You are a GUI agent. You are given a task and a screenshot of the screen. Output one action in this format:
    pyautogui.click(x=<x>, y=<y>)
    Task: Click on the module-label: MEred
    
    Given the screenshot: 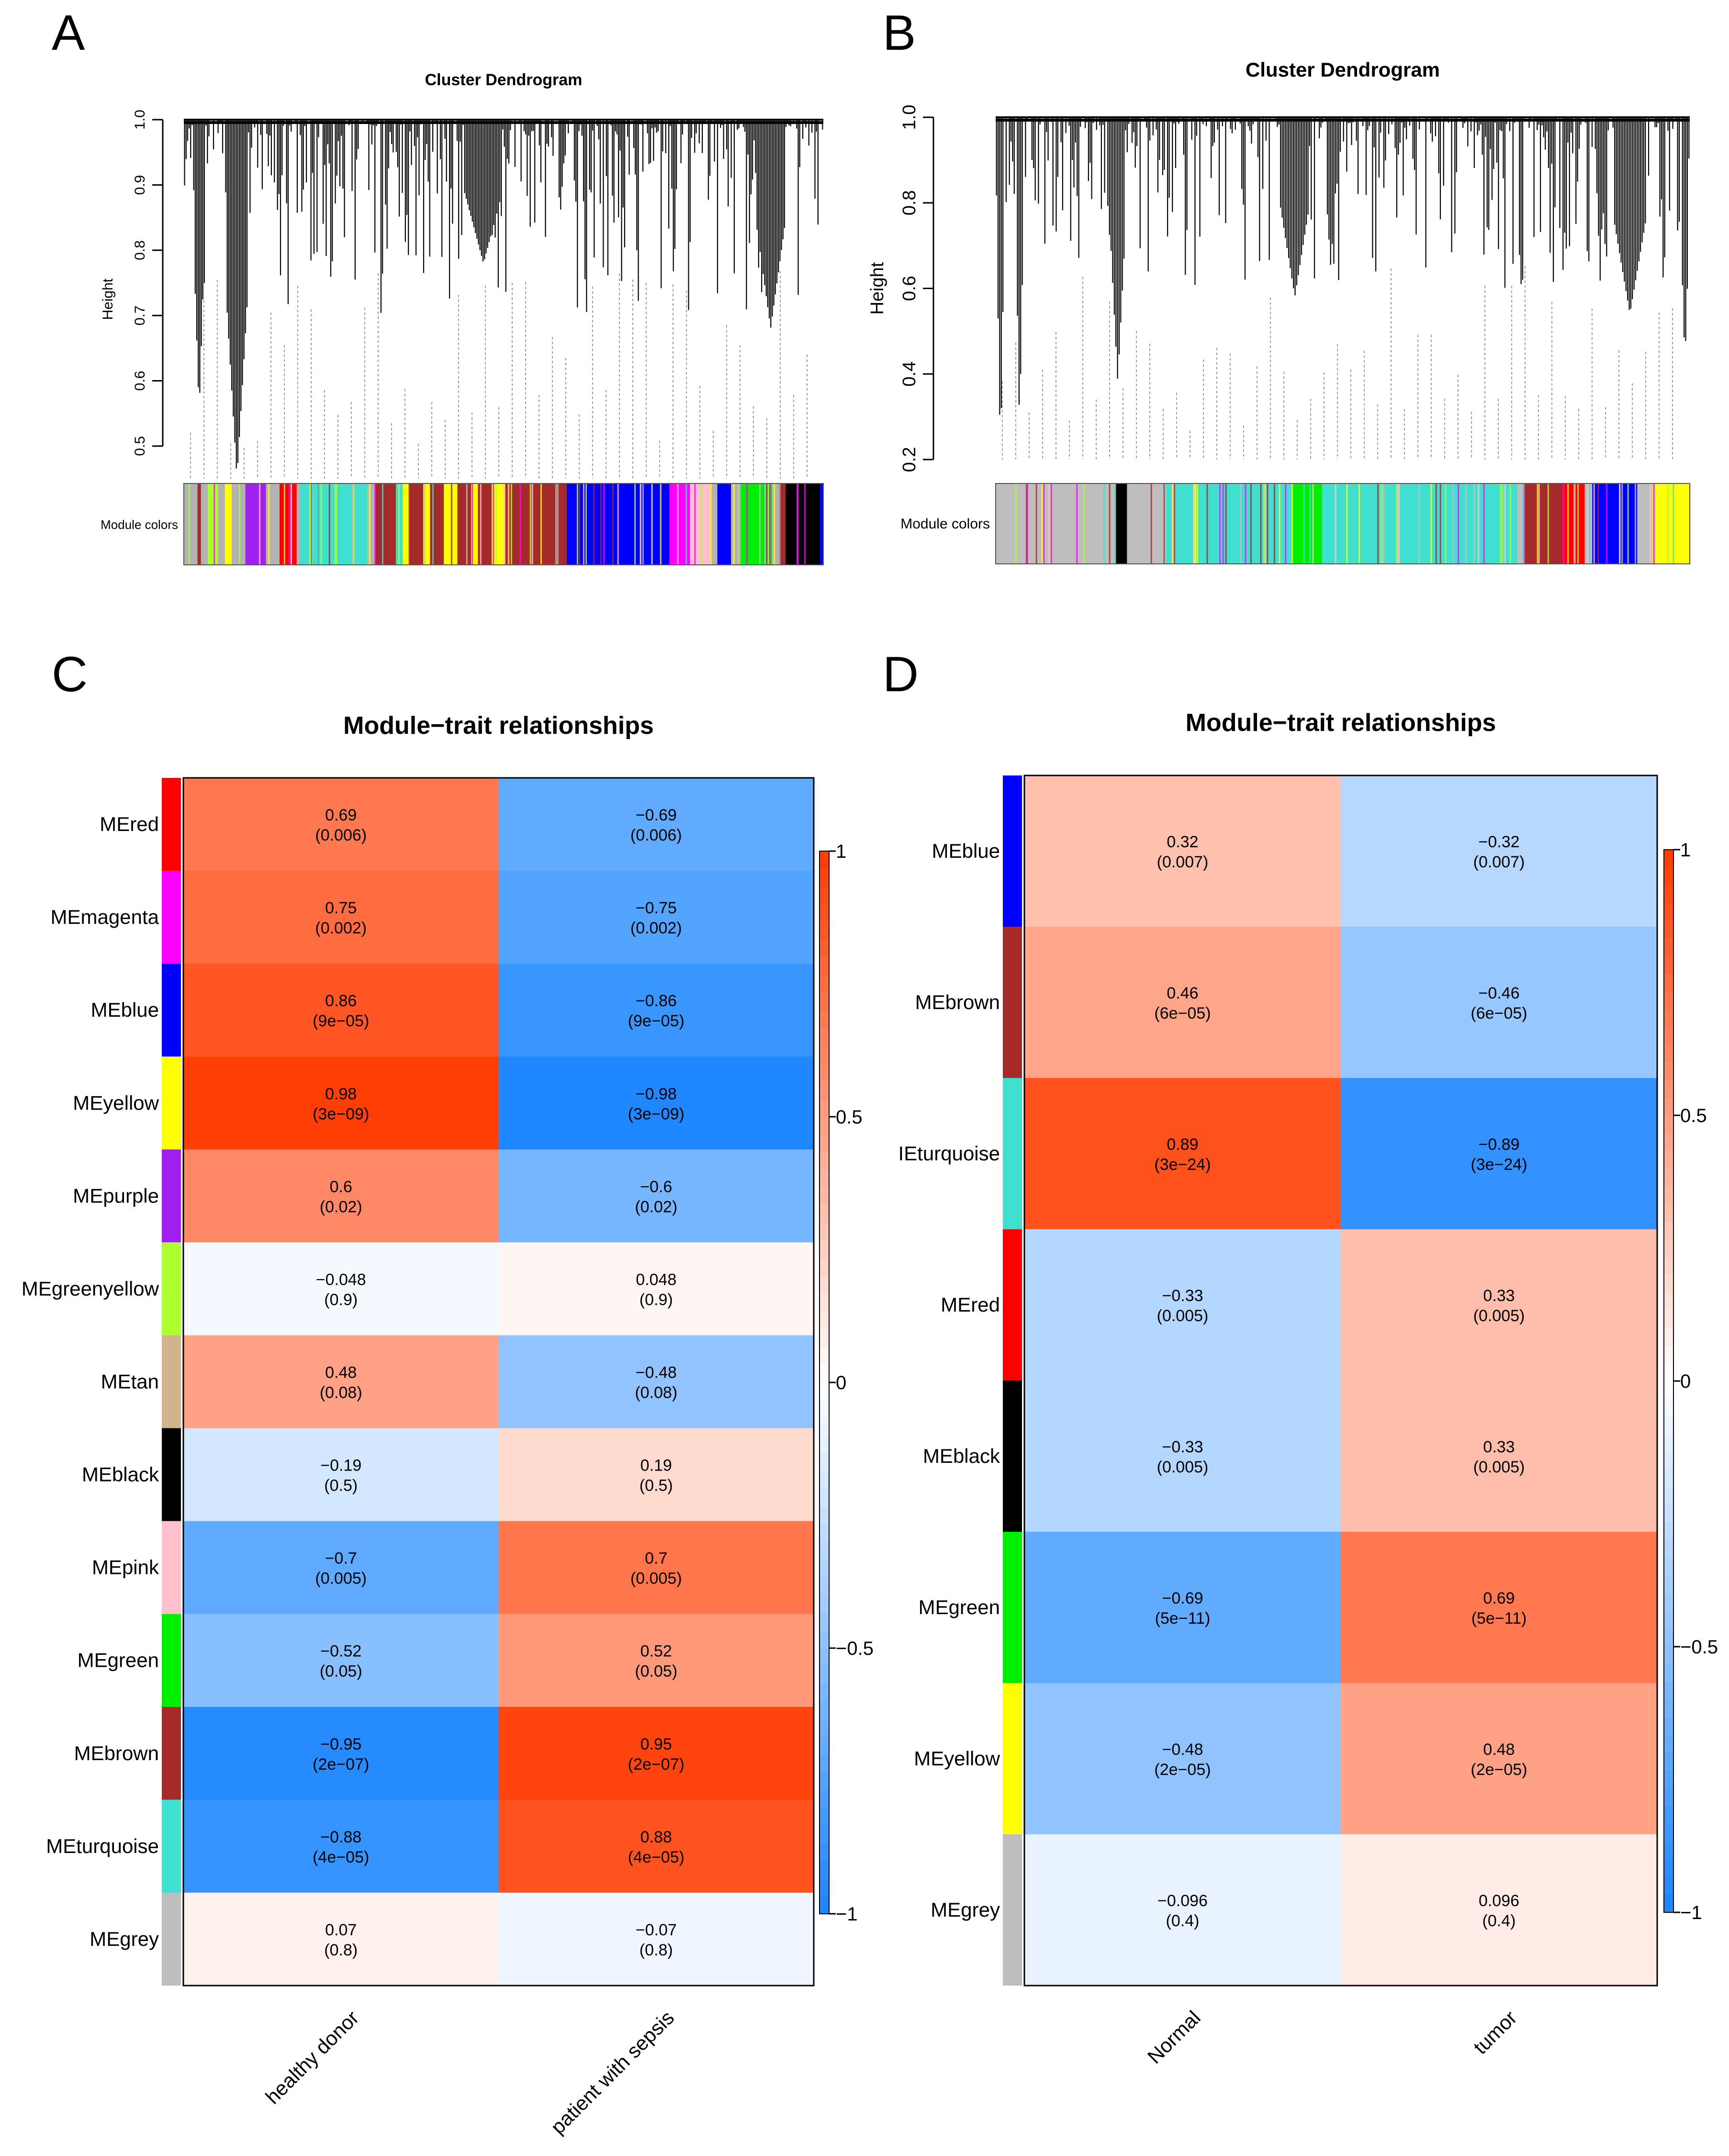 What is the action you would take?
    pyautogui.click(x=129, y=824)
    